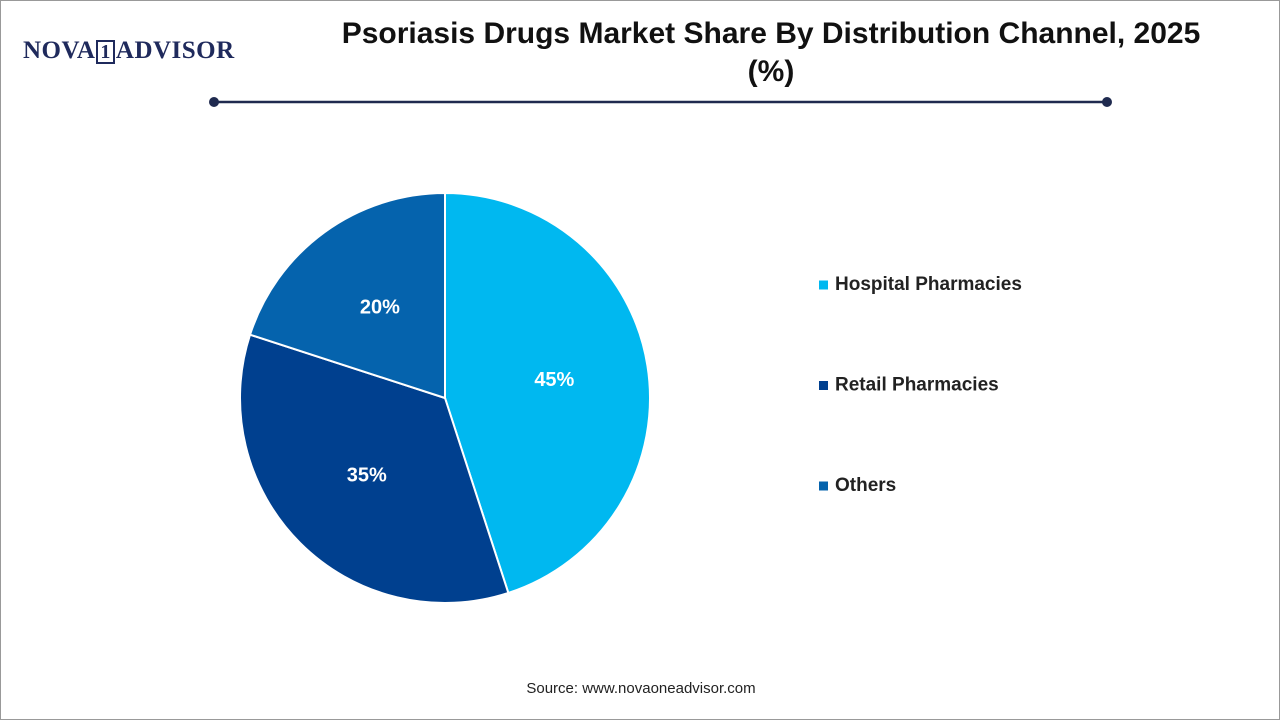 The height and width of the screenshot is (720, 1280). Describe the element at coordinates (105, 52) in the screenshot. I see `logo-text: 1` at that location.